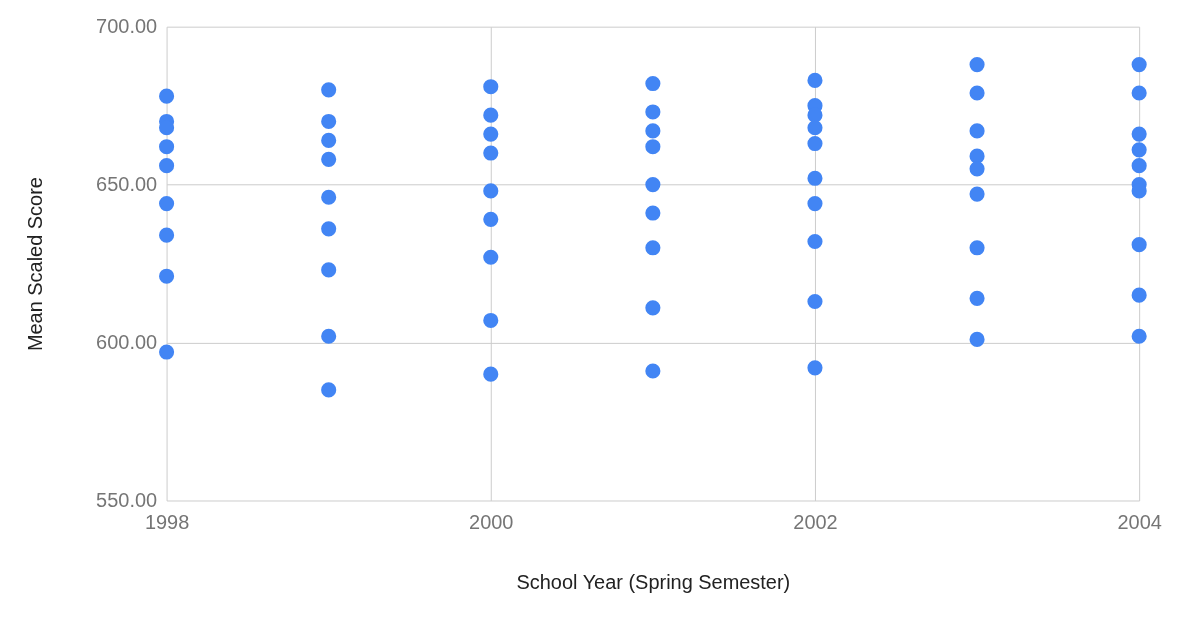 The image size is (1202, 619). Describe the element at coordinates (35, 264) in the screenshot. I see `y-axis-title: Mean Scaled Score` at that location.